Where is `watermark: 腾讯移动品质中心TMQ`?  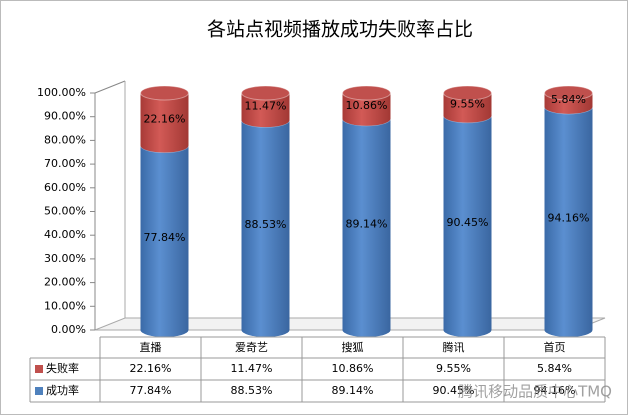 watermark: 腾讯移动品质中心TMQ is located at coordinates (535, 392).